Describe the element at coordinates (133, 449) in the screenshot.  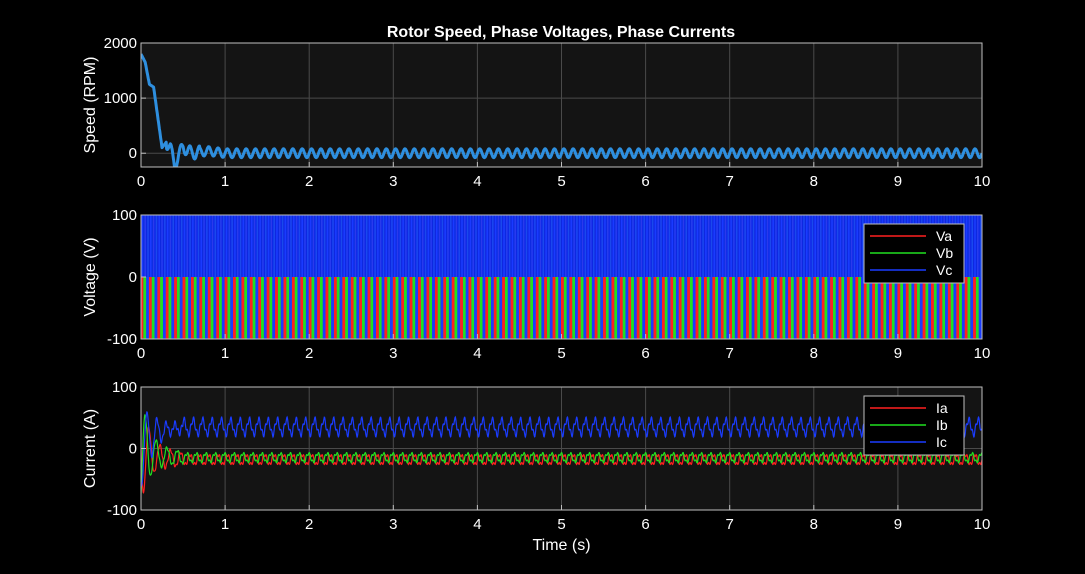
I see `y-tick-label: 0` at that location.